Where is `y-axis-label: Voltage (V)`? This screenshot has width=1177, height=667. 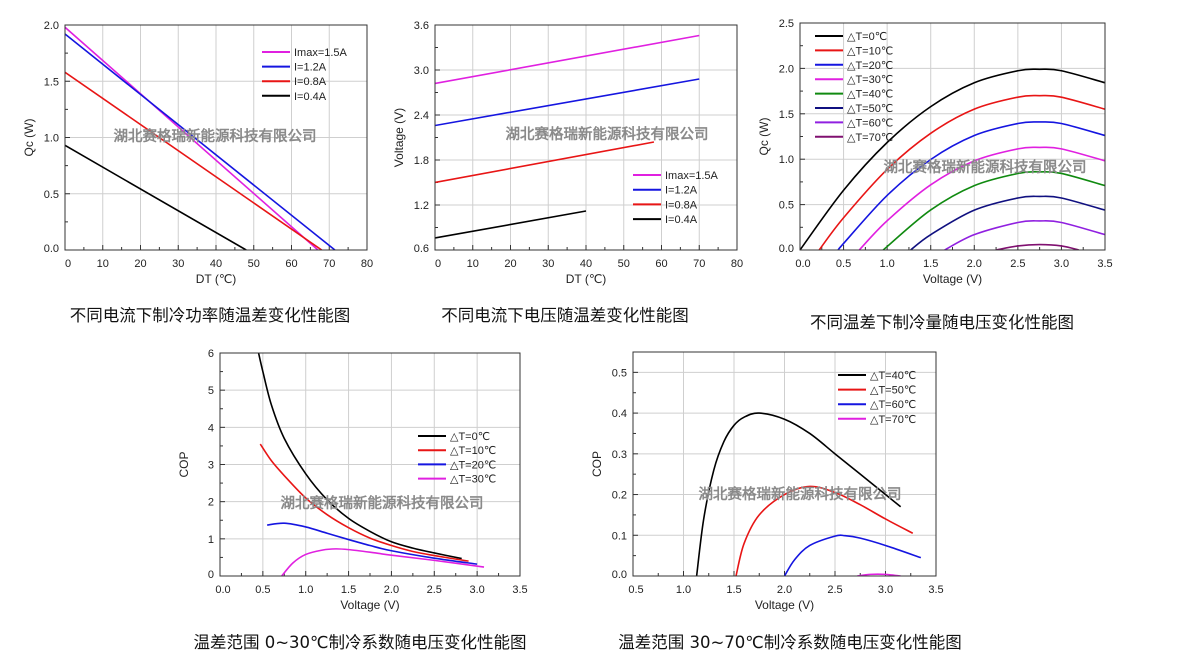 y-axis-label: Voltage (V) is located at coordinates (399, 137).